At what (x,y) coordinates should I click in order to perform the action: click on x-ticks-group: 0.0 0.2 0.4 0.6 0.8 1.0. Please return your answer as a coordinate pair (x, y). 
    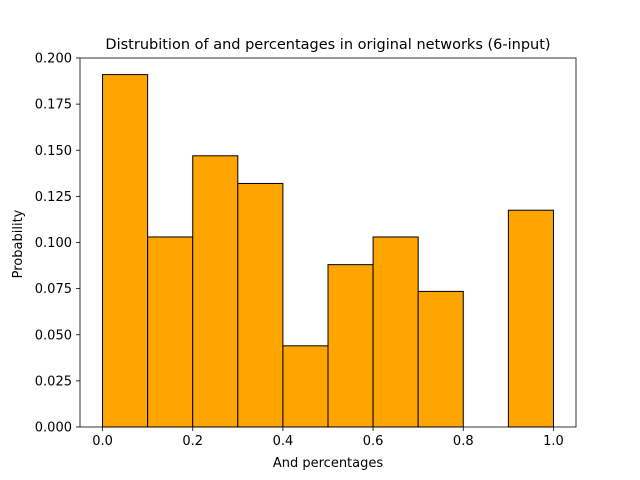
    Looking at the image, I should click on (328, 438).